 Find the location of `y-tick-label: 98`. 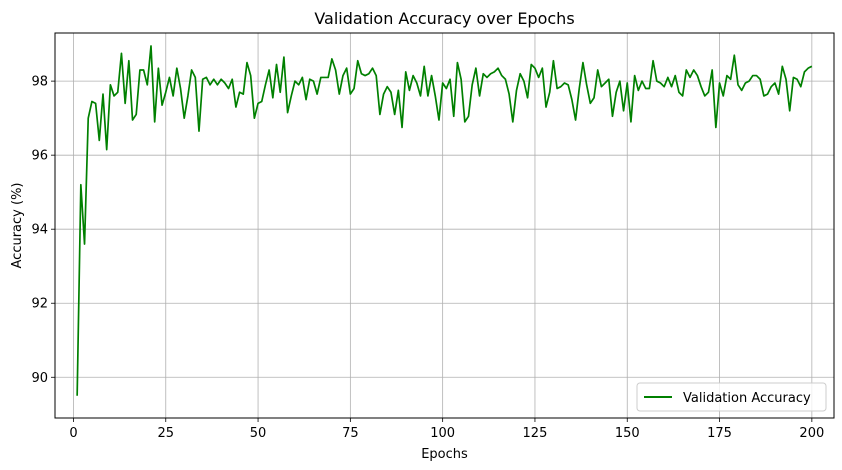

y-tick-label: 98 is located at coordinates (39, 82).